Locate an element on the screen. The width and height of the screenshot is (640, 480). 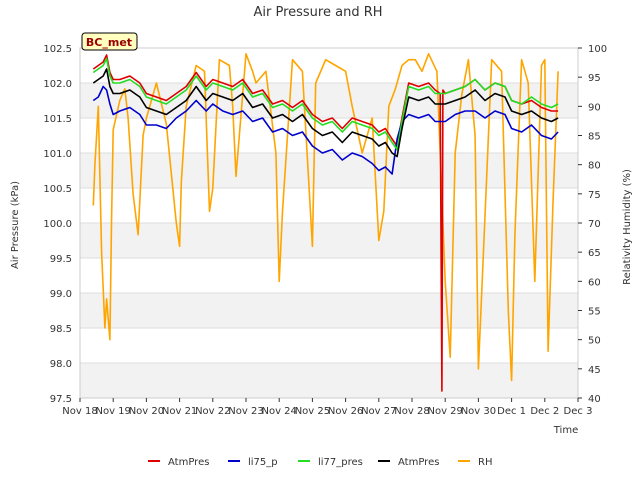
annotation-box: BC_met is located at coordinates (109, 41).